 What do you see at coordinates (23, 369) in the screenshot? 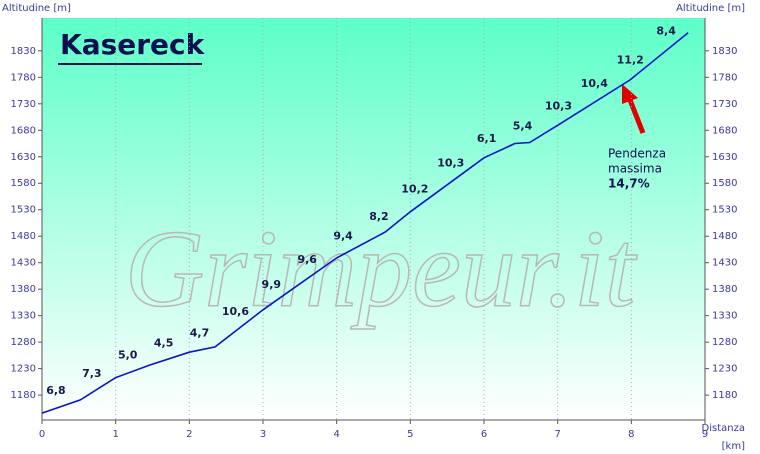
I see `y-tick-label: 1230` at bounding box center [23, 369].